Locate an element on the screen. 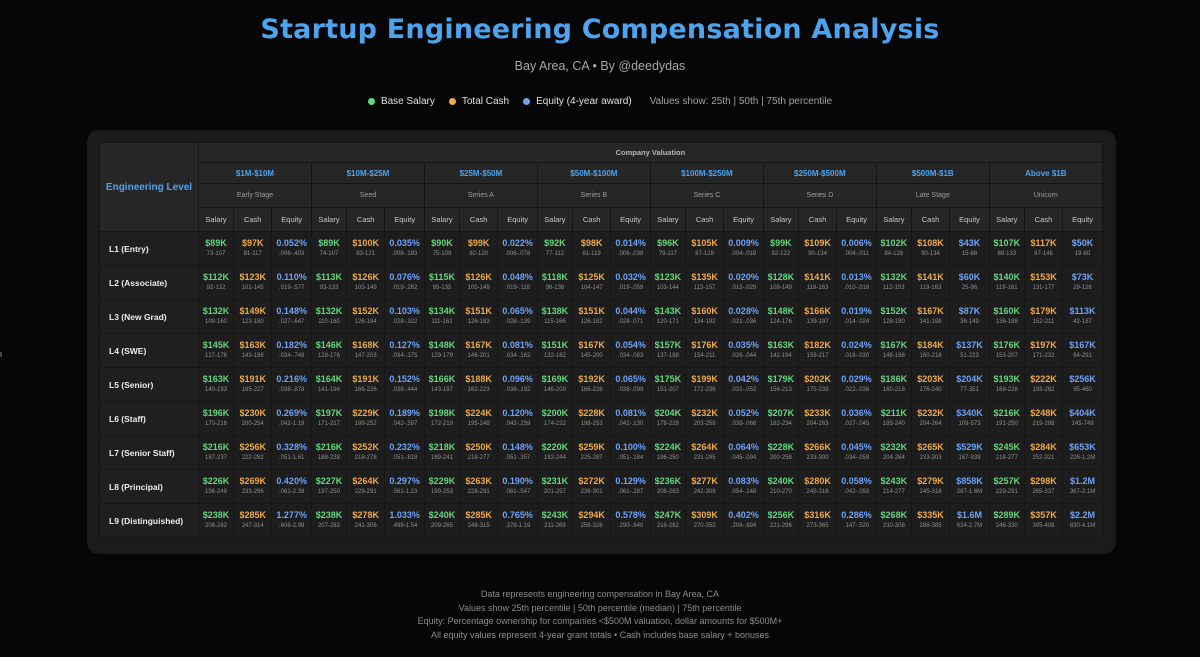 The height and width of the screenshot is (657, 1200). cash-cell: $248K 219-288 is located at coordinates (1043, 418).